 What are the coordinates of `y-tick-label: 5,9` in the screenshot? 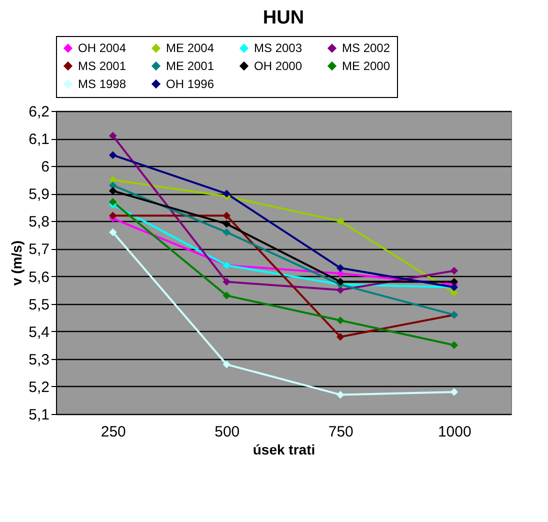 It's located at (39, 195).